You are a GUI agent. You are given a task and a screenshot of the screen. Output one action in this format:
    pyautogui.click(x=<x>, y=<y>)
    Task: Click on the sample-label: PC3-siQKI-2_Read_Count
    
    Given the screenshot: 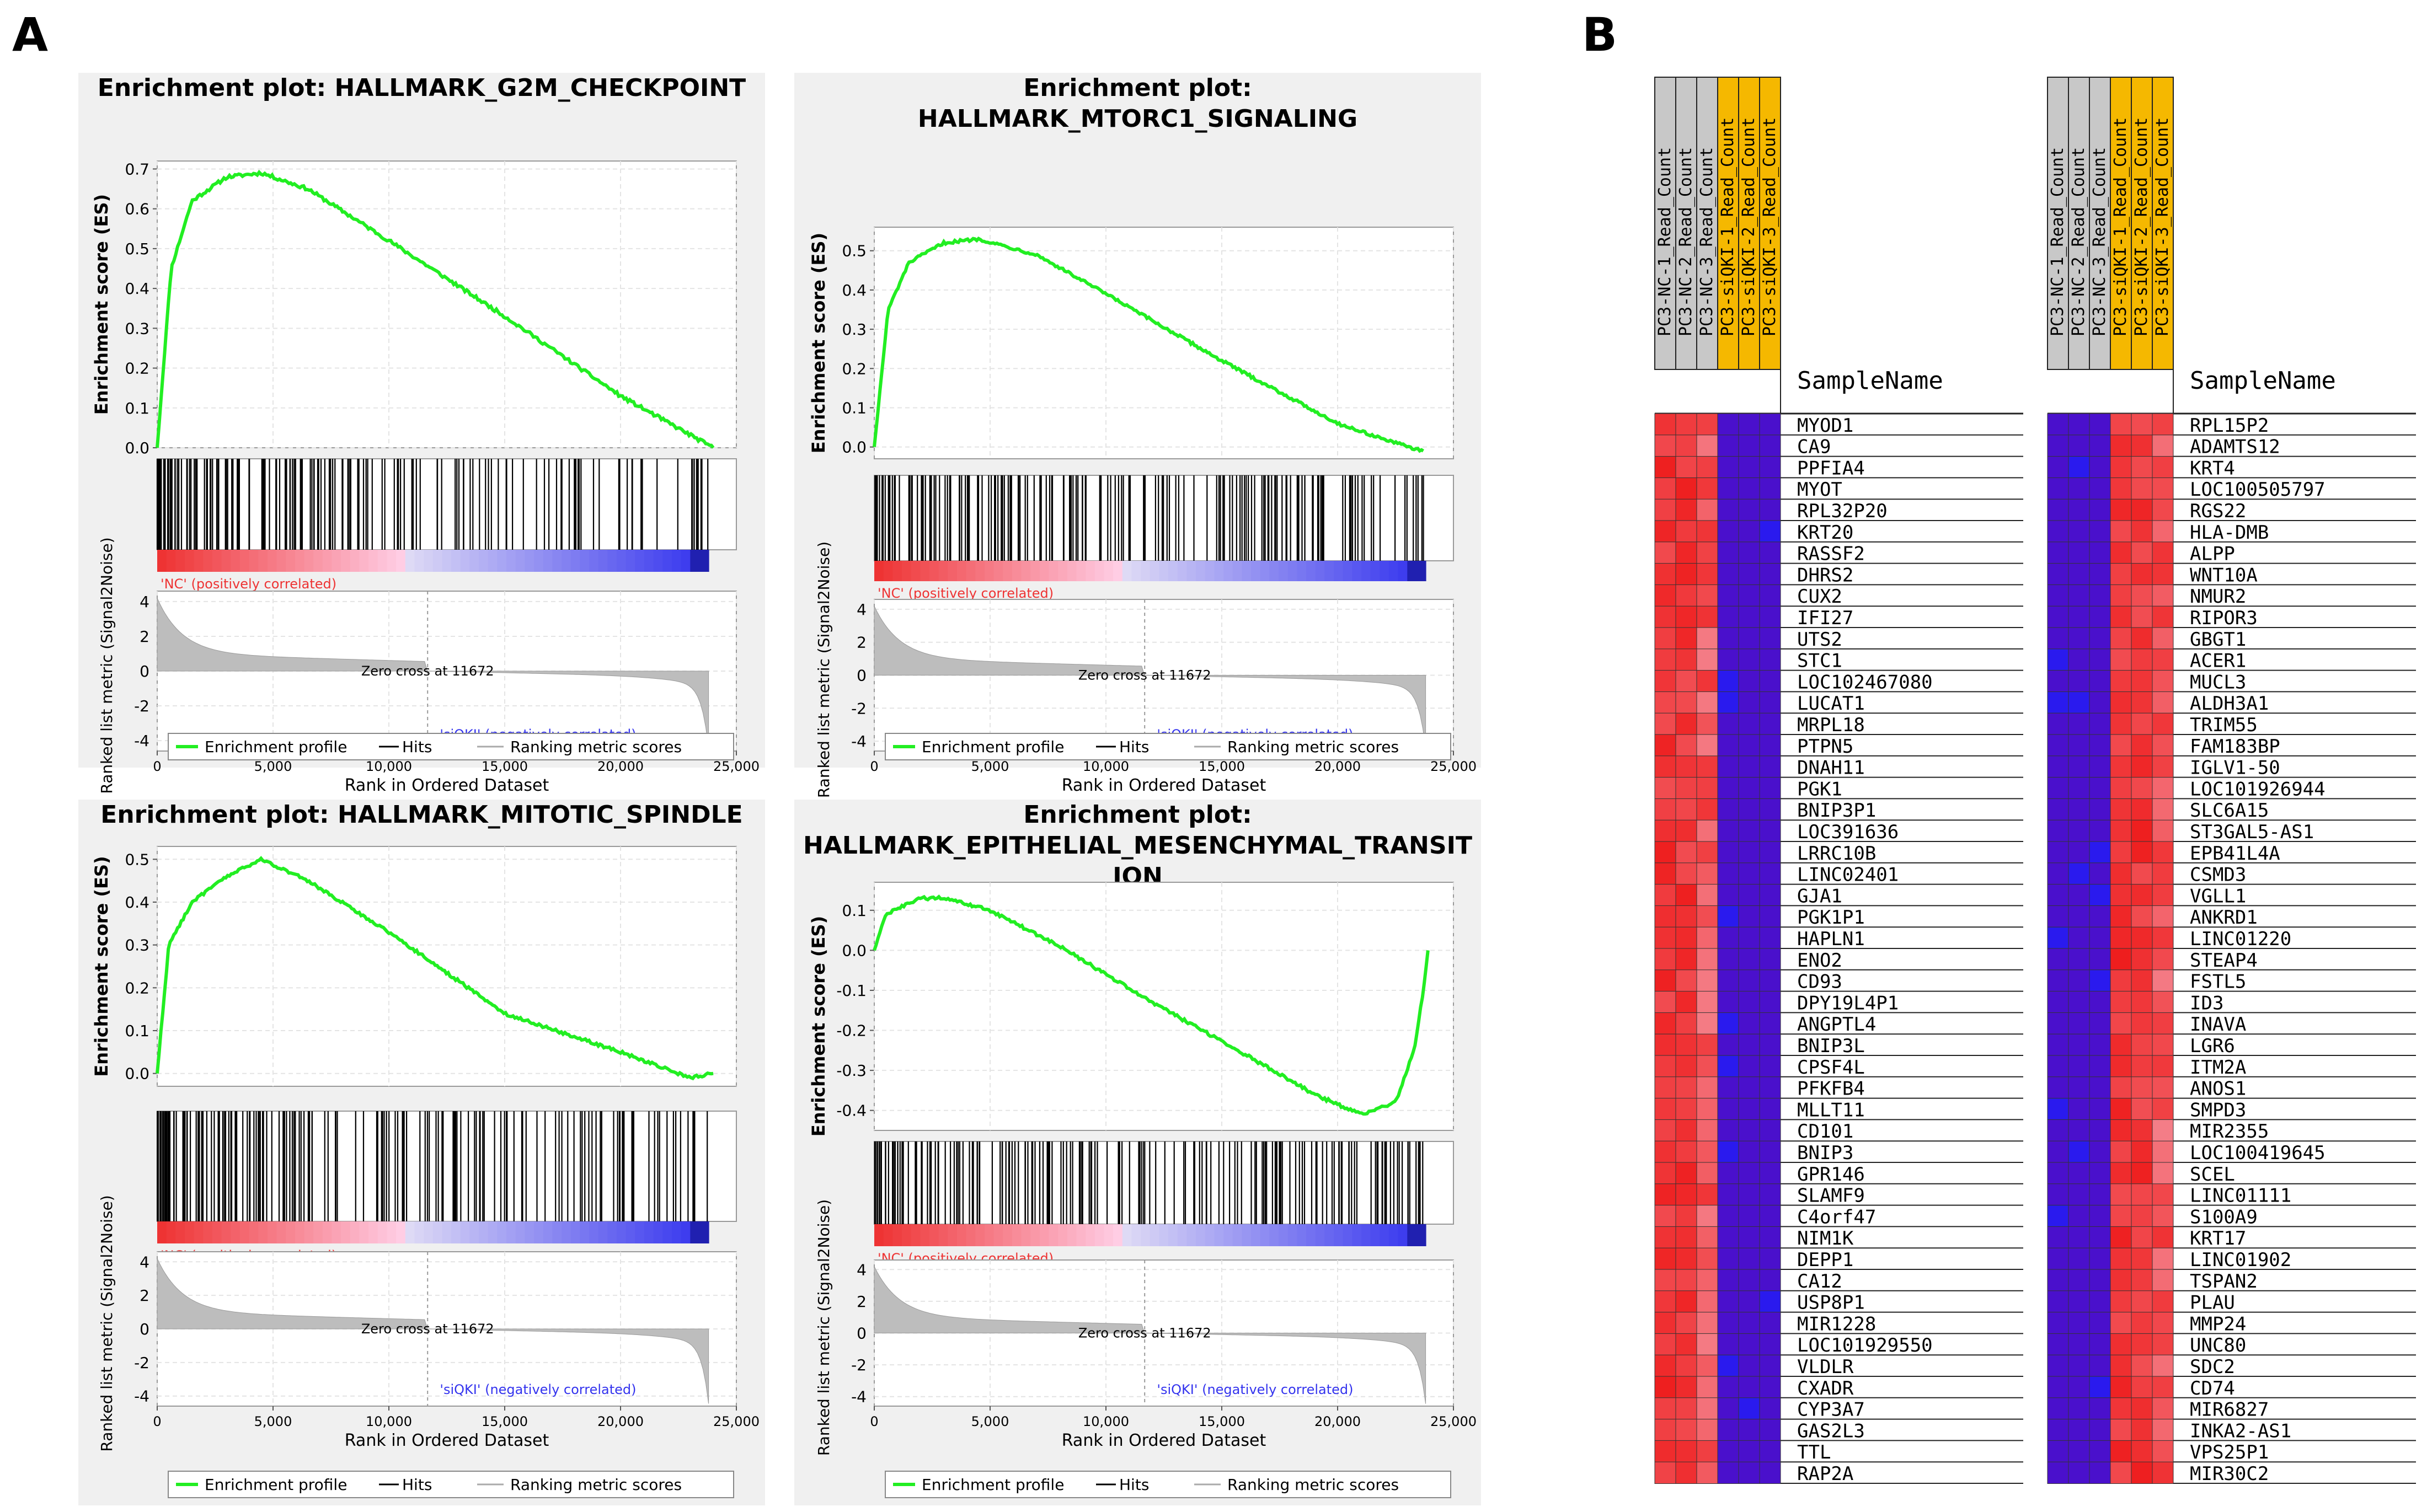 What is the action you would take?
    pyautogui.click(x=1749, y=227)
    